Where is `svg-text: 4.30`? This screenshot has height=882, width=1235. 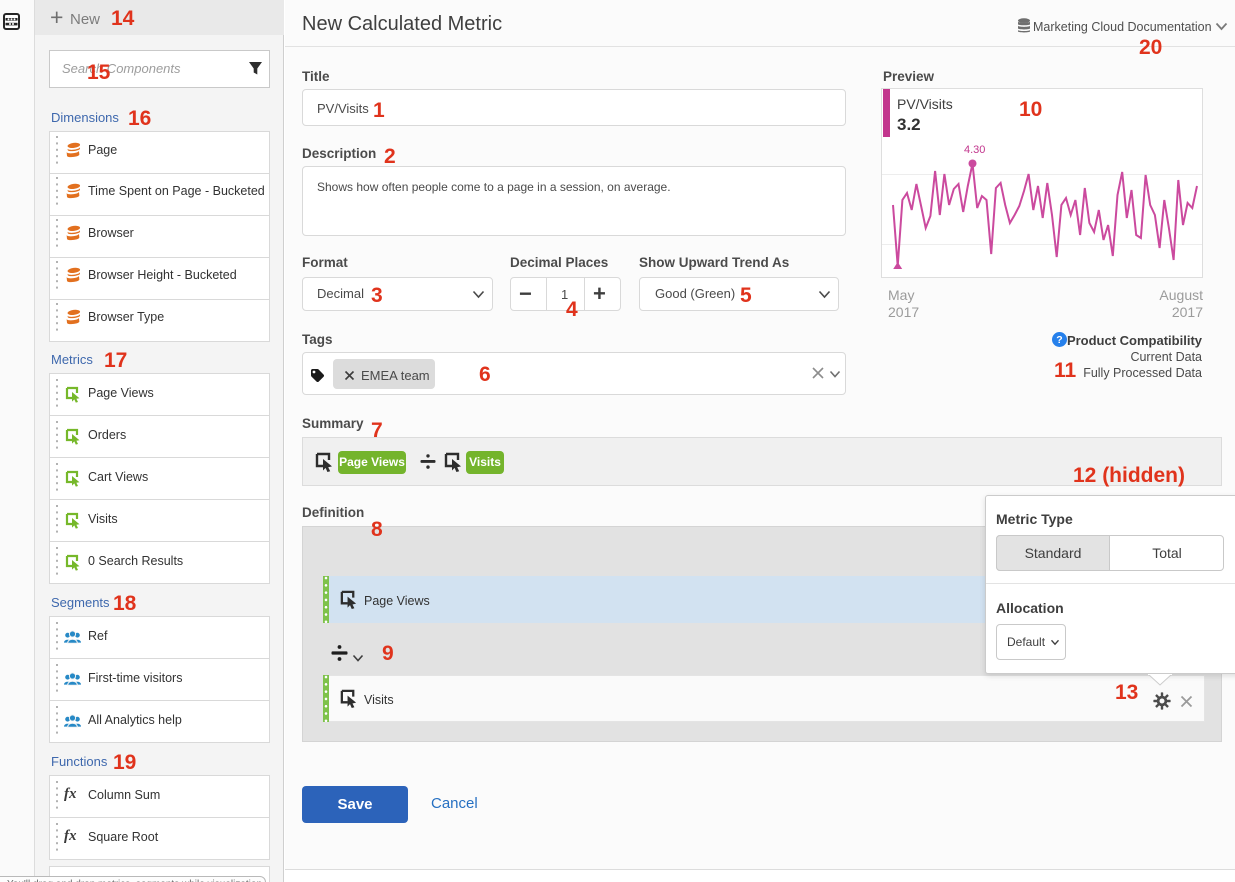 svg-text: 4.30 is located at coordinates (974, 150).